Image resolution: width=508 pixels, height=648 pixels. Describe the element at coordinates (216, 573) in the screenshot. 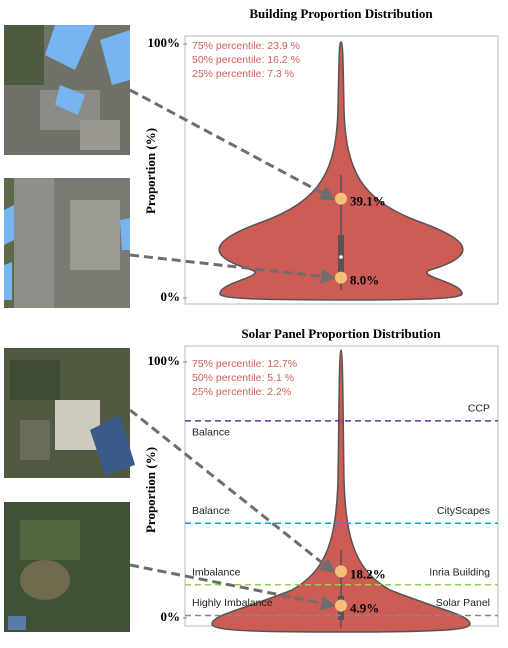

I see `reference-level: Imbalance` at that location.